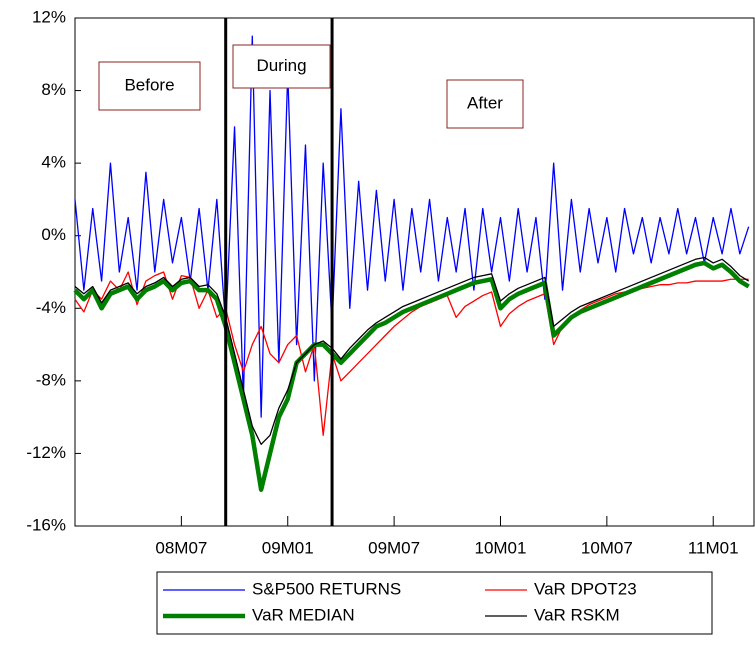 This screenshot has height=666, width=755. Describe the element at coordinates (303, 614) in the screenshot. I see `legend-label: VaR MEDIAN` at that location.